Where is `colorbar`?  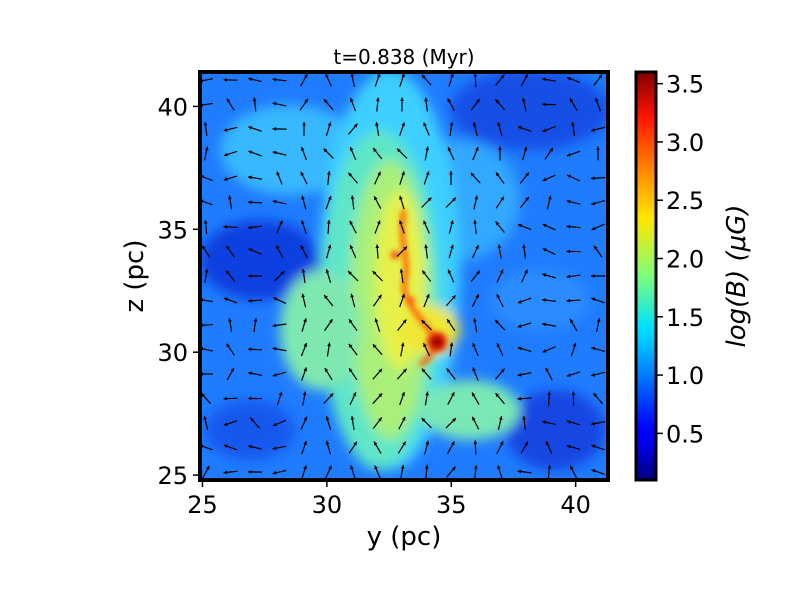
colorbar is located at coordinates (646, 276).